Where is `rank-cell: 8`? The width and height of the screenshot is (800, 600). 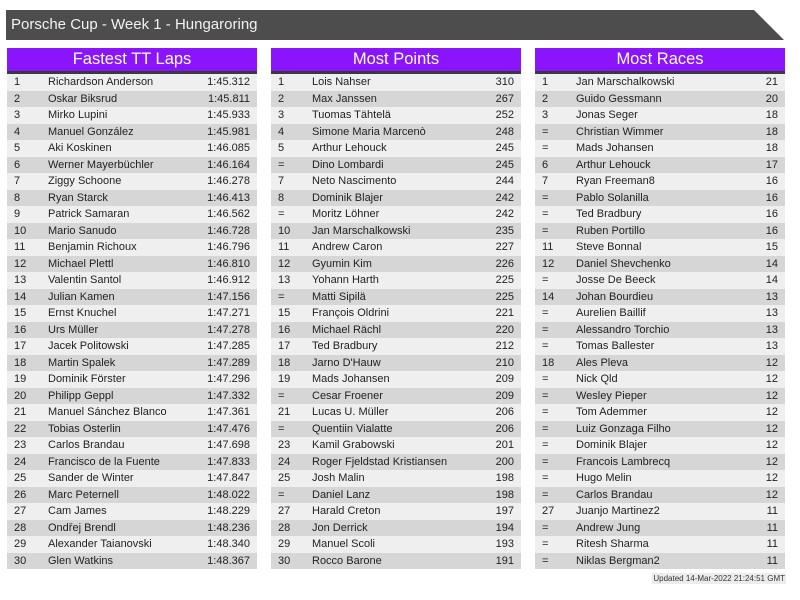
rank-cell: 8 is located at coordinates (17, 197).